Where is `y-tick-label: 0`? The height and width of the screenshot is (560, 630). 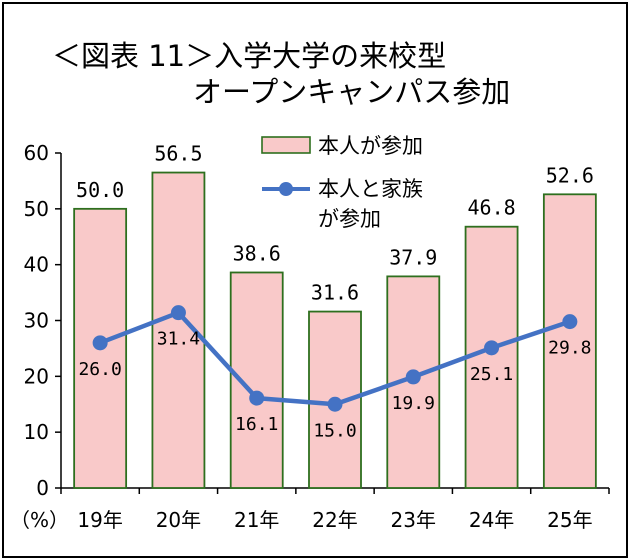 y-tick-label: 0 is located at coordinates (42, 488).